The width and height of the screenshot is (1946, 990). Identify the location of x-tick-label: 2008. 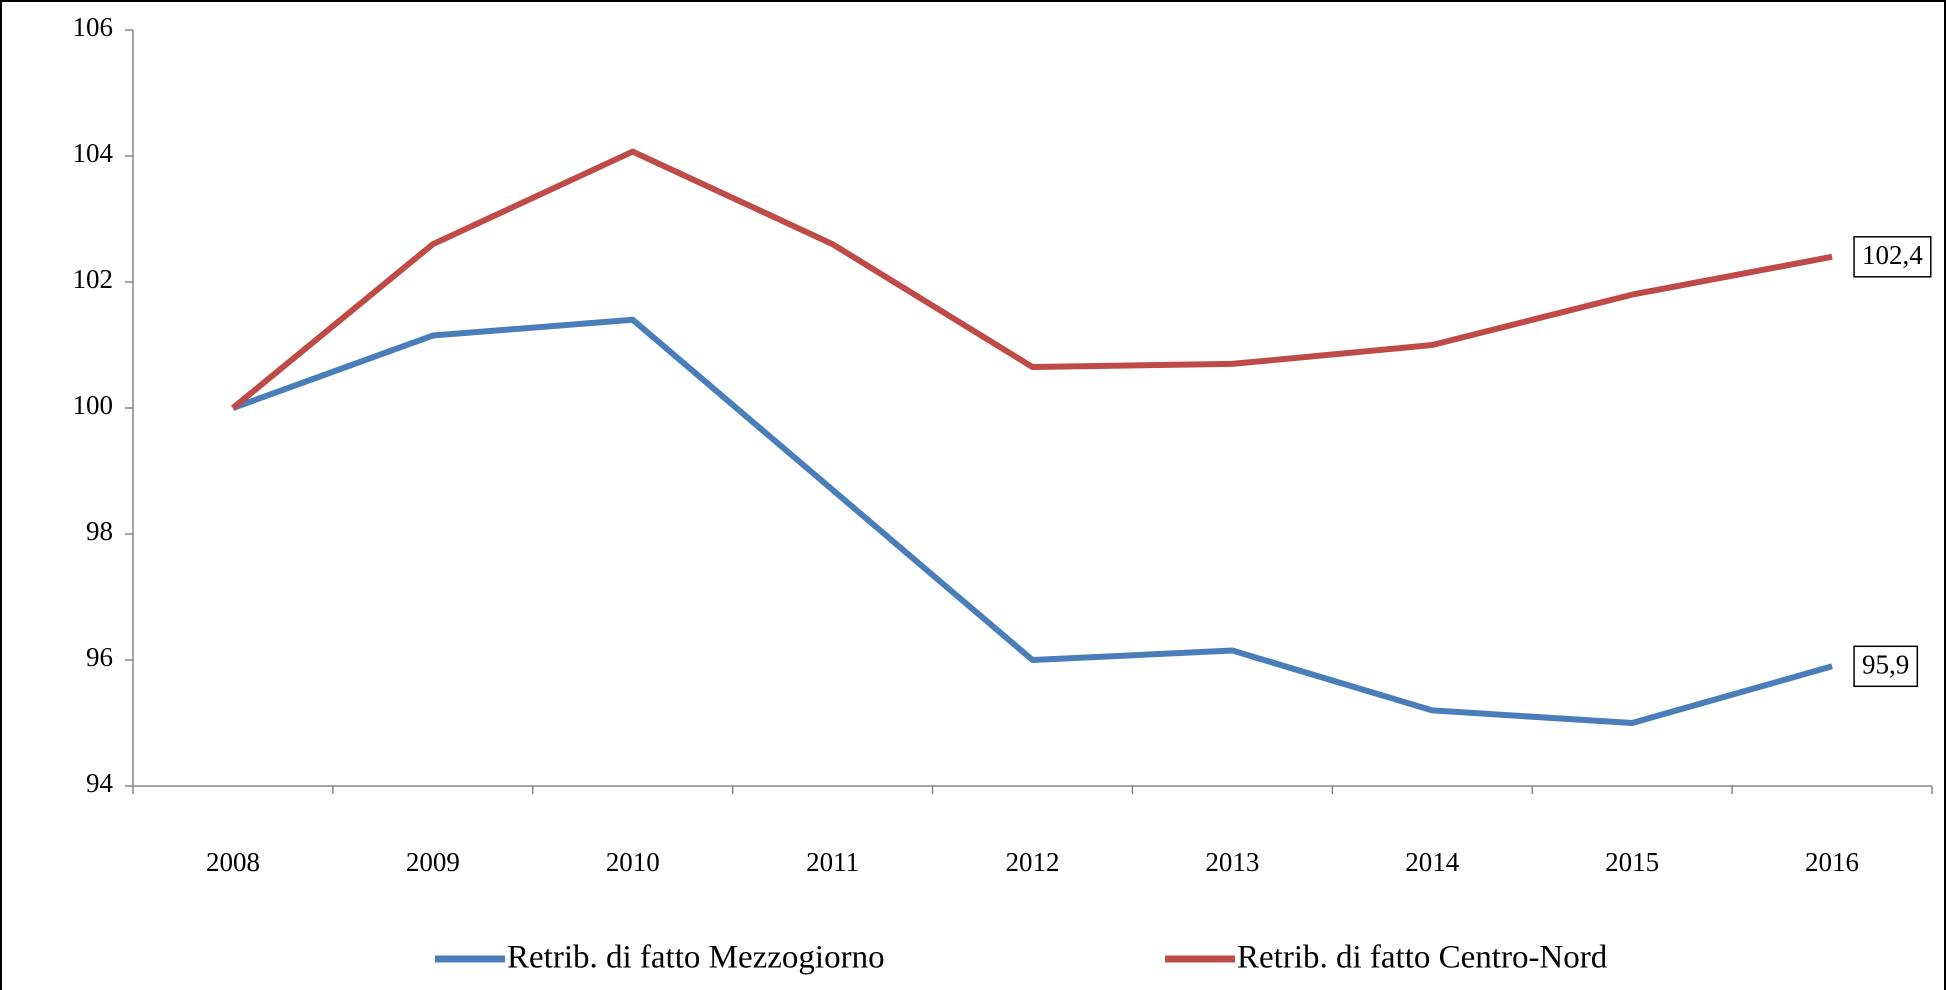
(233, 862).